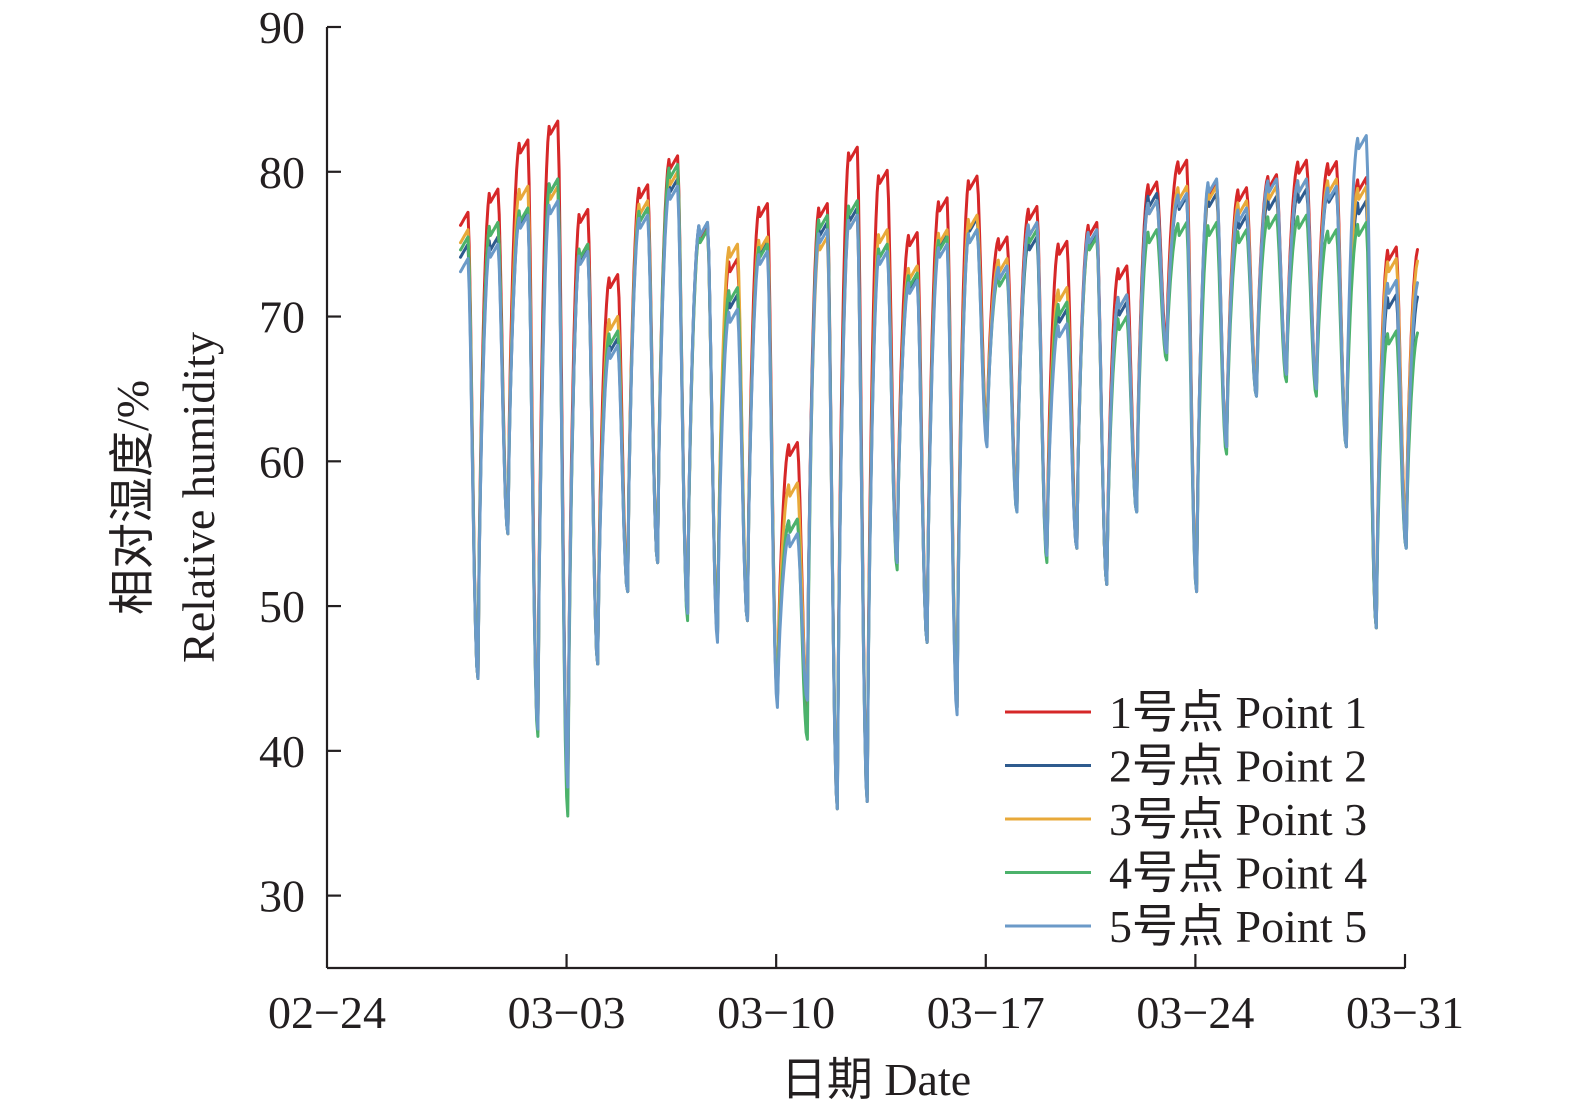 This screenshot has width=1575, height=1118. Describe the element at coordinates (567, 1012) in the screenshot. I see `x-tick-label: 03−03` at that location.